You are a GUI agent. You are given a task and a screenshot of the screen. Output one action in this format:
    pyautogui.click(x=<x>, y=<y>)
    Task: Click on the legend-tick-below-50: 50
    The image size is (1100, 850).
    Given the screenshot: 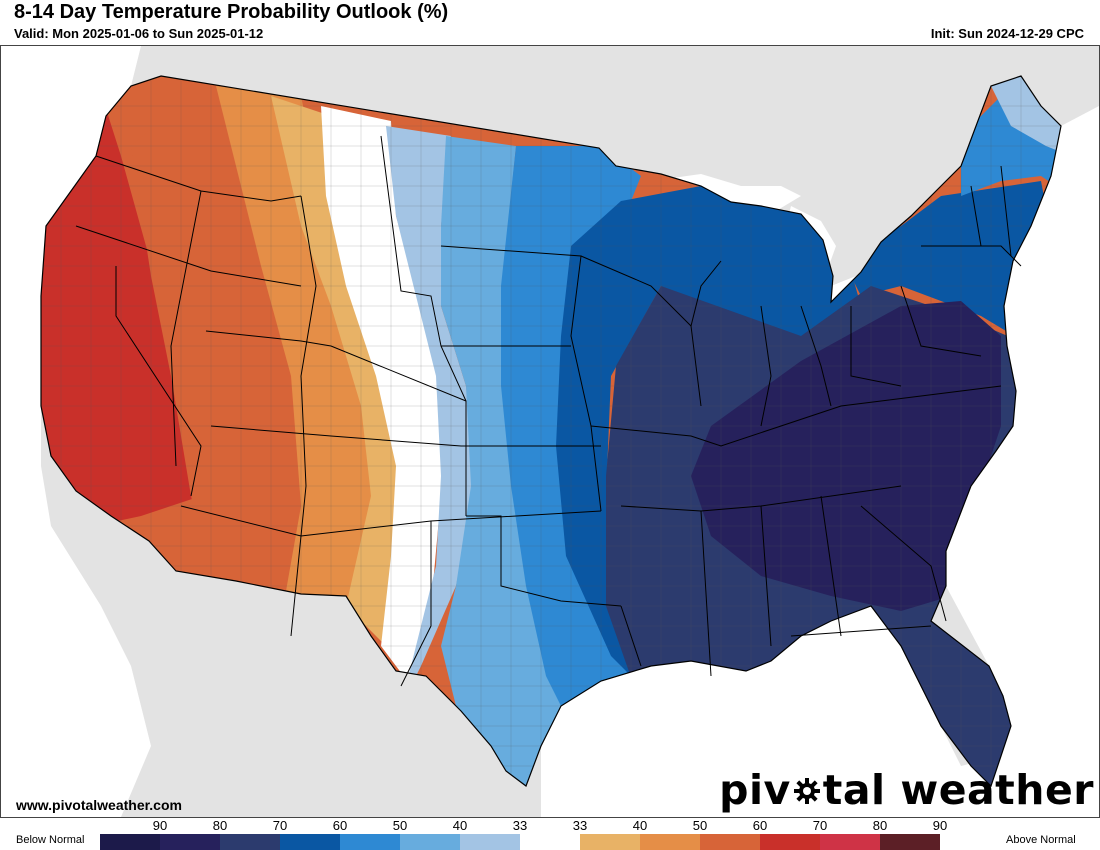 What is the action you would take?
    pyautogui.click(x=400, y=825)
    